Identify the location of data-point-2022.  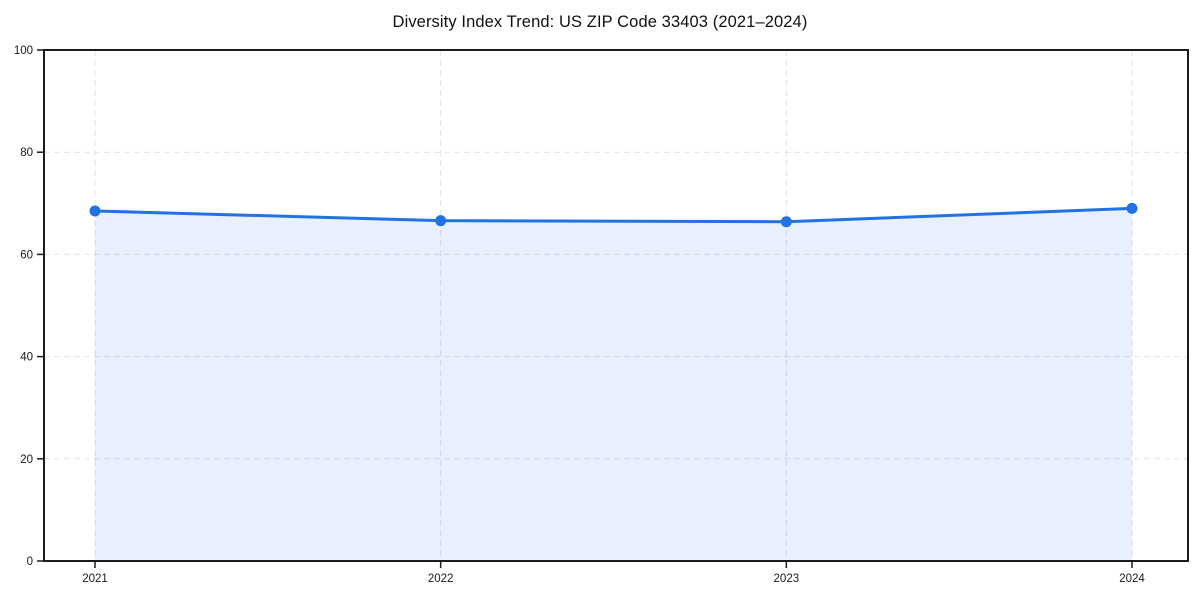
(441, 221).